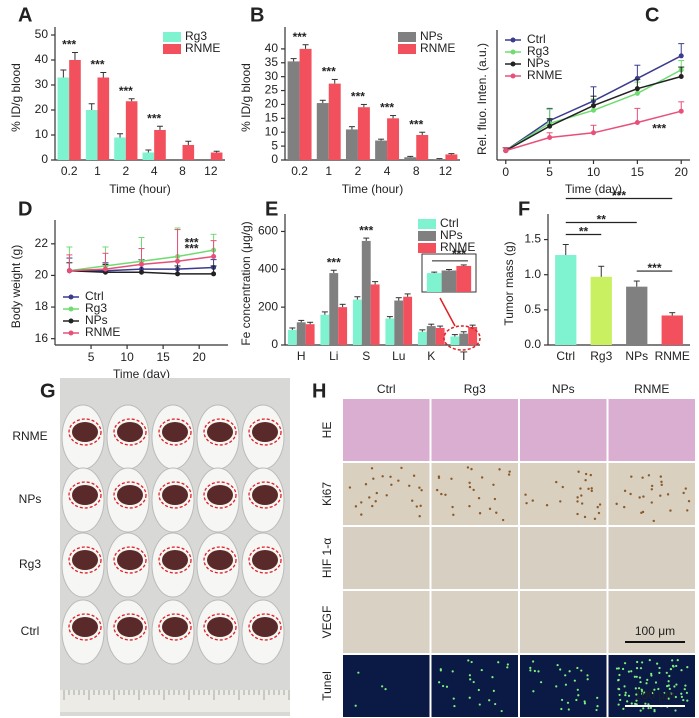 This screenshot has height=718, width=699. I want to click on x-tick-label: 20, so click(682, 172).